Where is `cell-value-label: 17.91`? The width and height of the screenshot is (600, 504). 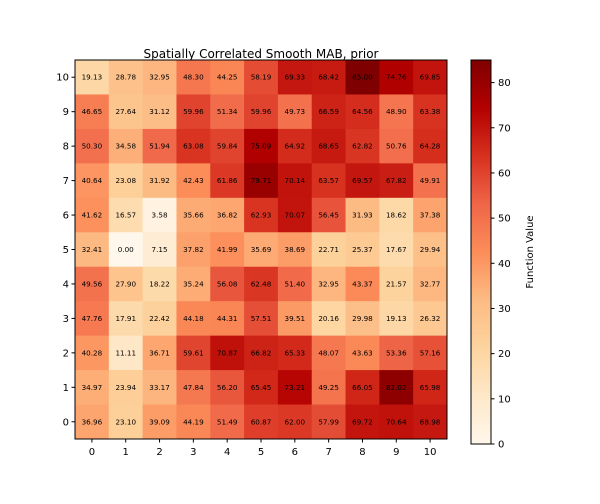
cell-value-label: 17.91 is located at coordinates (125, 318).